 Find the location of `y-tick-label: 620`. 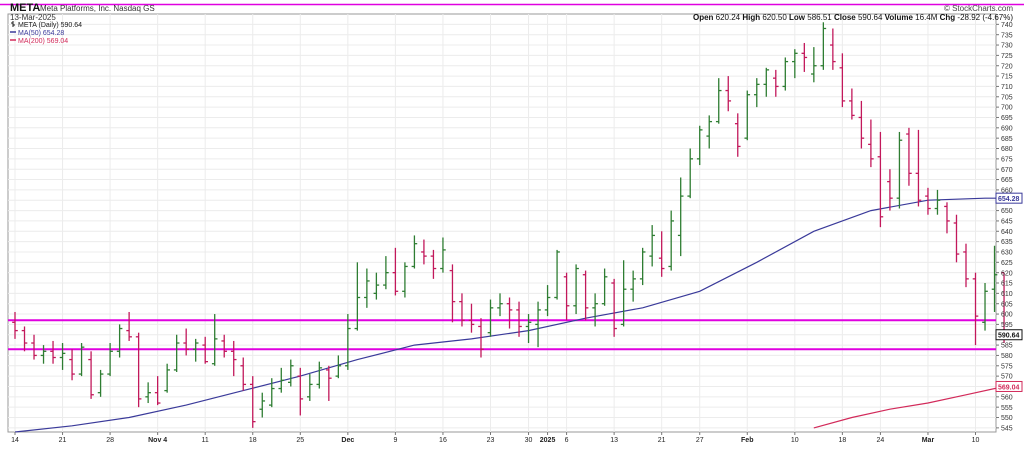

y-tick-label: 620 is located at coordinates (1007, 273).